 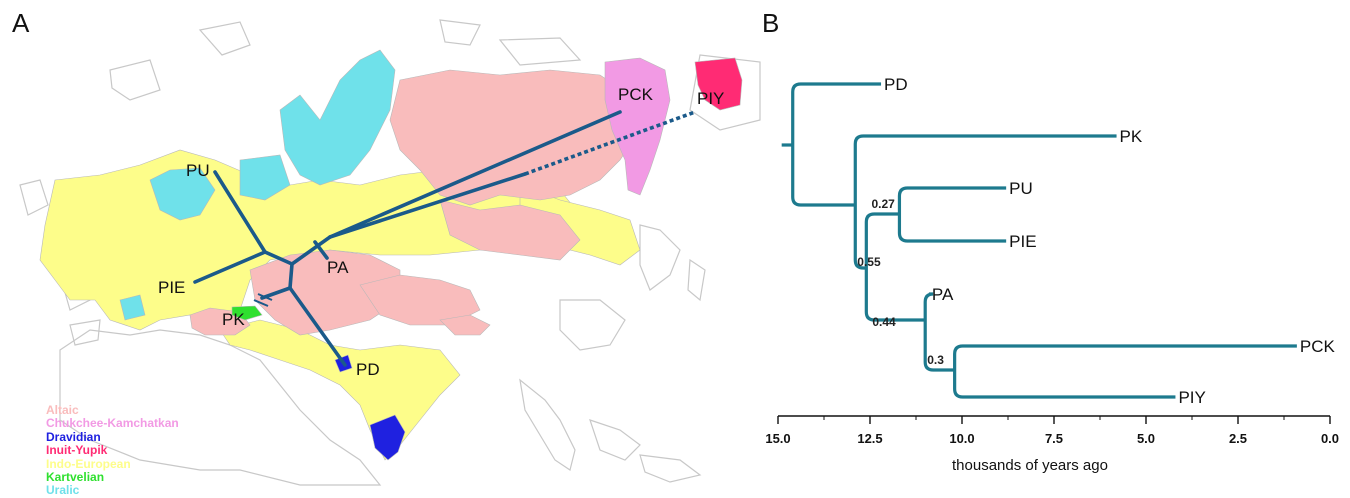 What do you see at coordinates (21, 23) in the screenshot?
I see `panel-letter-a: A` at bounding box center [21, 23].